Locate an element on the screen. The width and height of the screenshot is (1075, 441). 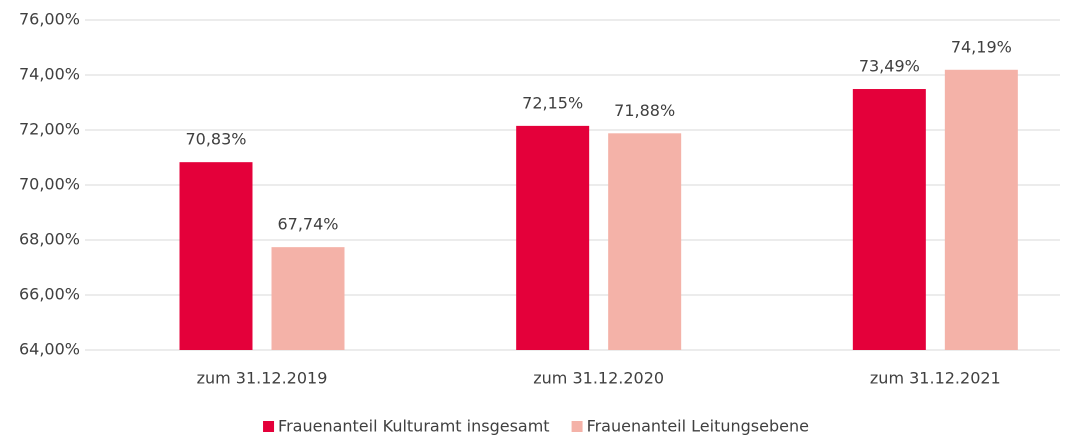
data-label: 72,15% is located at coordinates (552, 102).